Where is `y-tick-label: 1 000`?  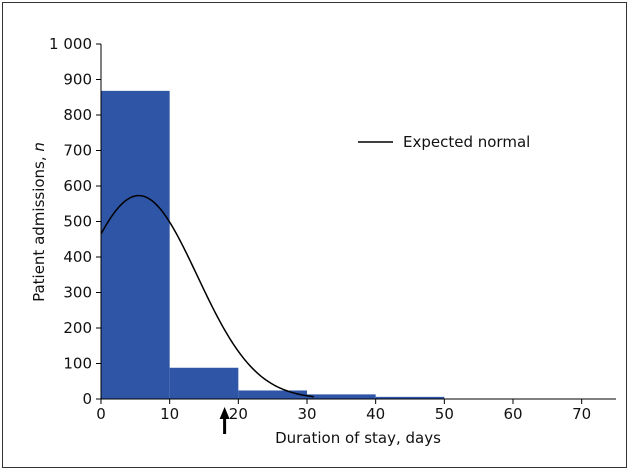 y-tick-label: 1 000 is located at coordinates (70, 44).